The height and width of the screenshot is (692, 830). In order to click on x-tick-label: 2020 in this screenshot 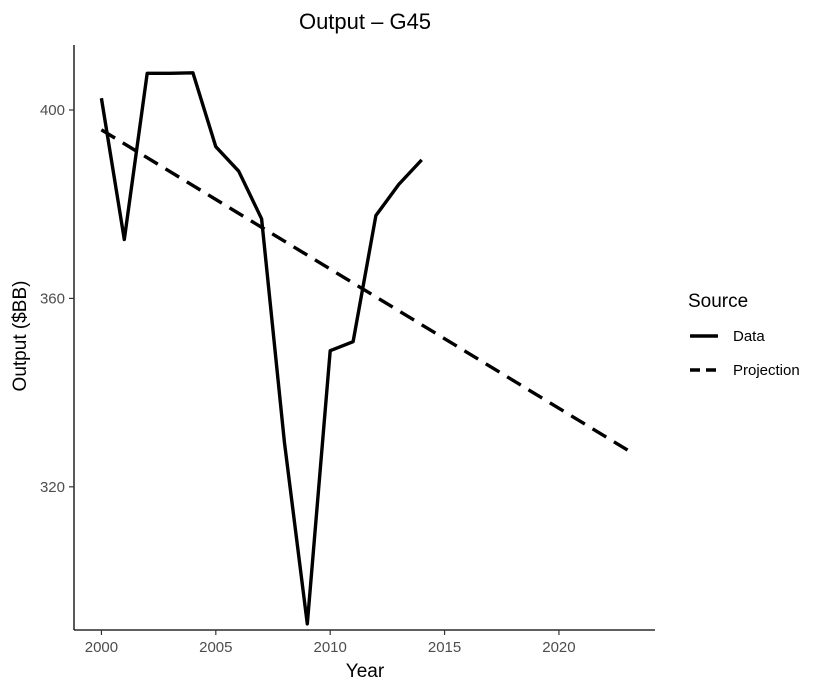, I will do `click(558, 647)`.